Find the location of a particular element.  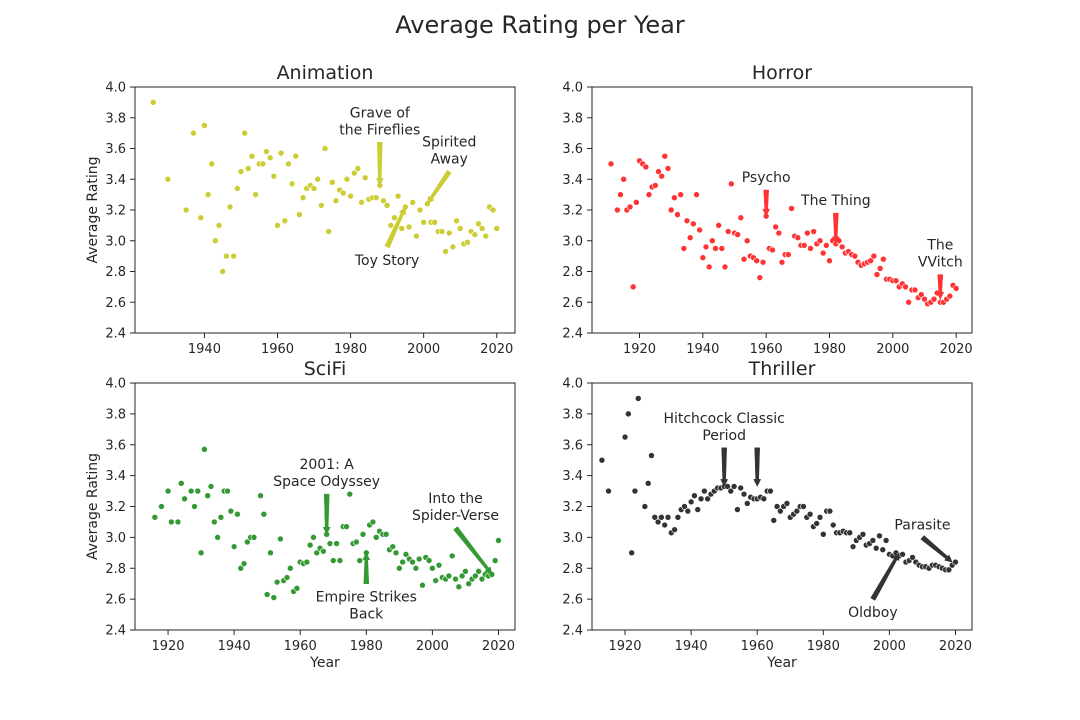

x-tick-label: 1980 is located at coordinates (829, 349).